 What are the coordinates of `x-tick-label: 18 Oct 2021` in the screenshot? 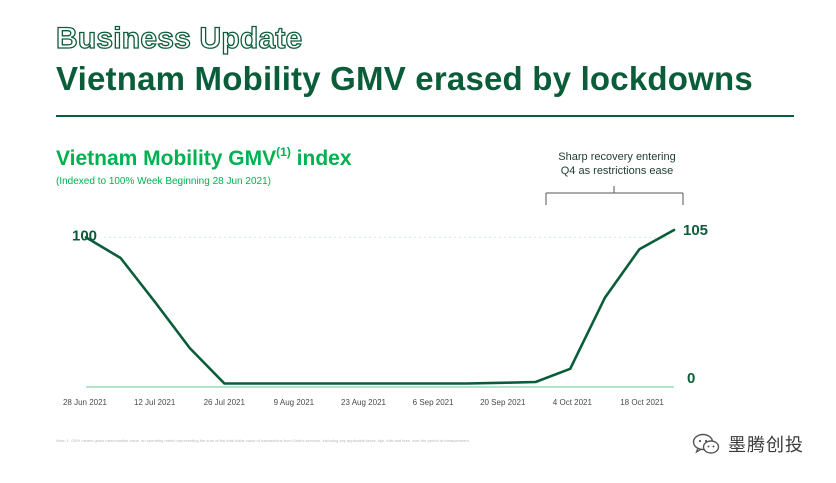 It's located at (642, 402).